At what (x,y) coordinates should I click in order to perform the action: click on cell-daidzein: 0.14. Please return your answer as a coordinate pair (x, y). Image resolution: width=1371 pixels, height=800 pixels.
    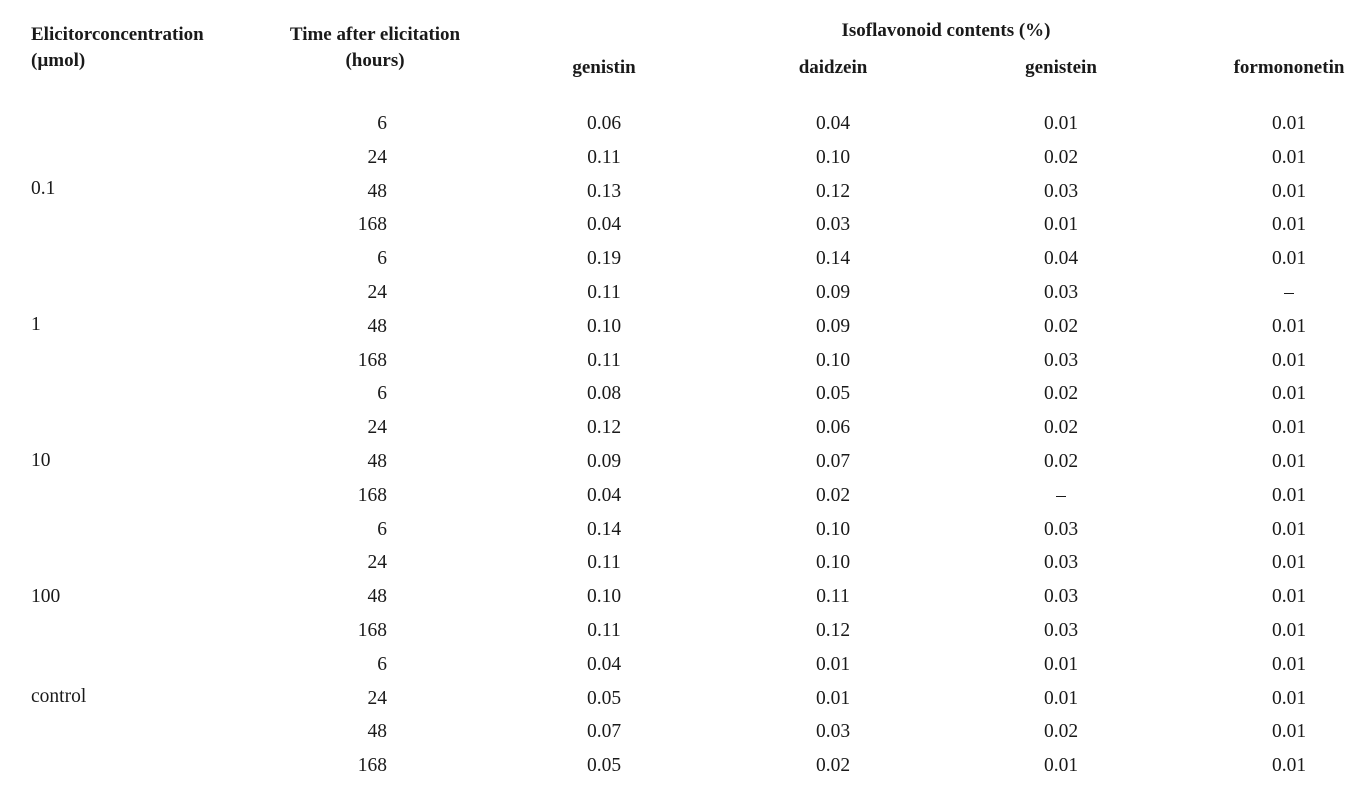
    Looking at the image, I should click on (833, 258).